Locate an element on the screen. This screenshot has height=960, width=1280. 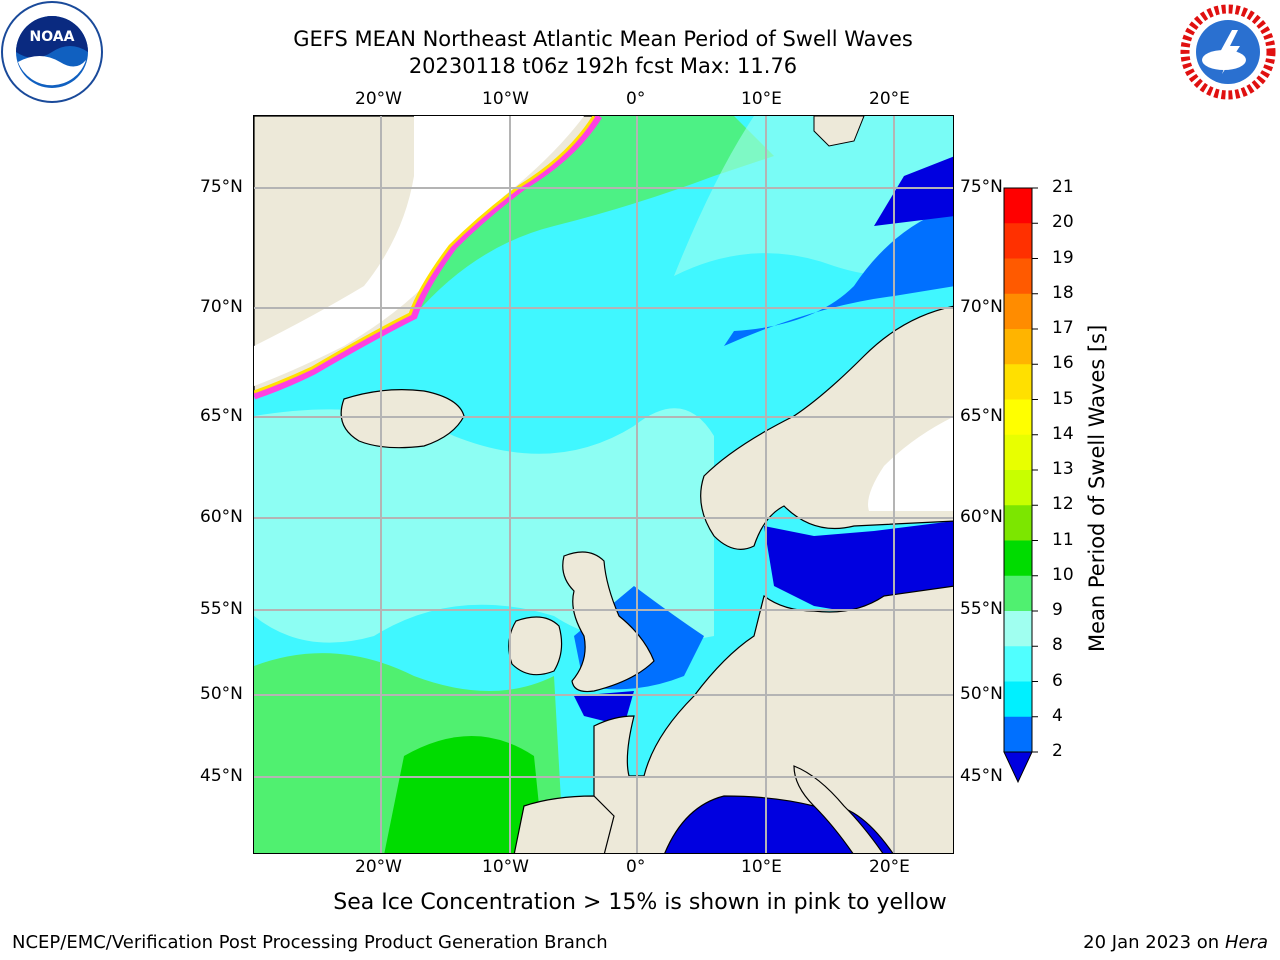
footer-timestamp: 20 Jan 2023 on Hera is located at coordinates (1175, 942).